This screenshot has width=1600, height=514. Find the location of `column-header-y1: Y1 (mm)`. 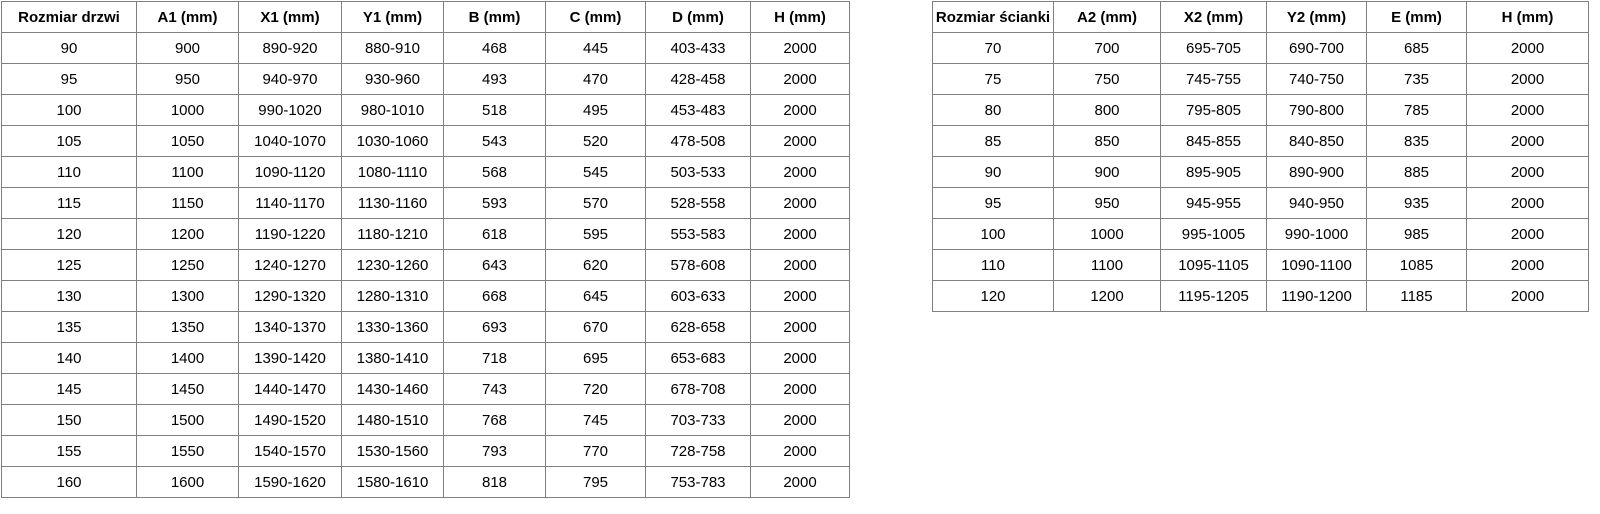

column-header-y1: Y1 (mm) is located at coordinates (392, 17).